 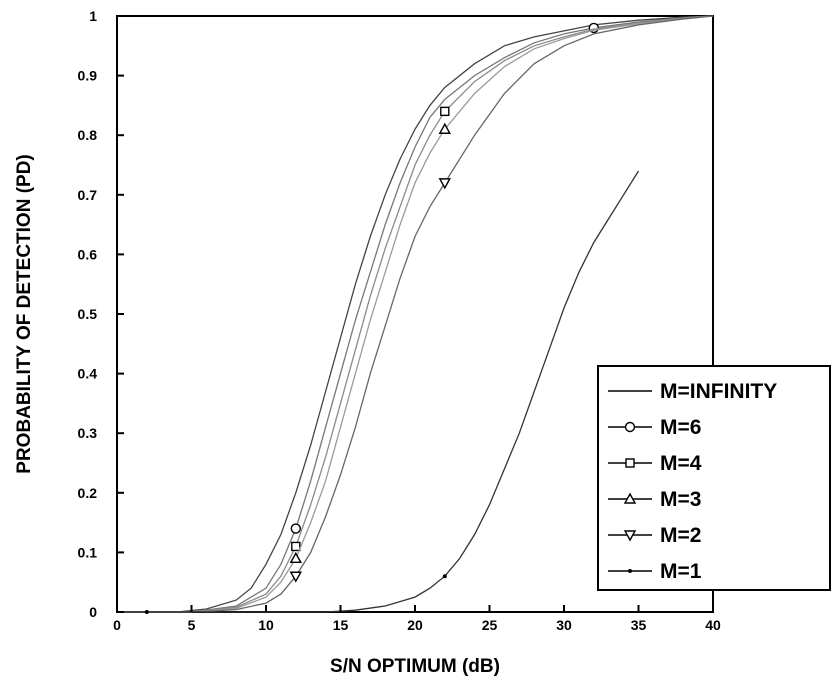 What do you see at coordinates (88, 254) in the screenshot?
I see `y-tick-label: 0.6` at bounding box center [88, 254].